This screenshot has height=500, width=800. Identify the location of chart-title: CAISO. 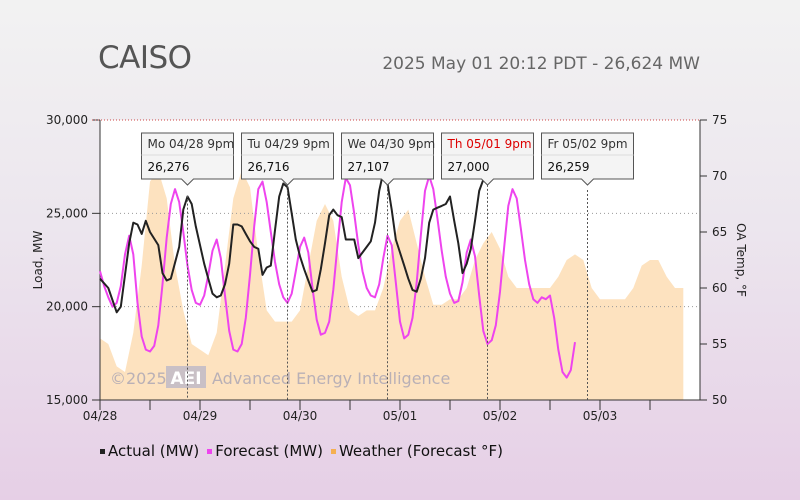
(145, 58).